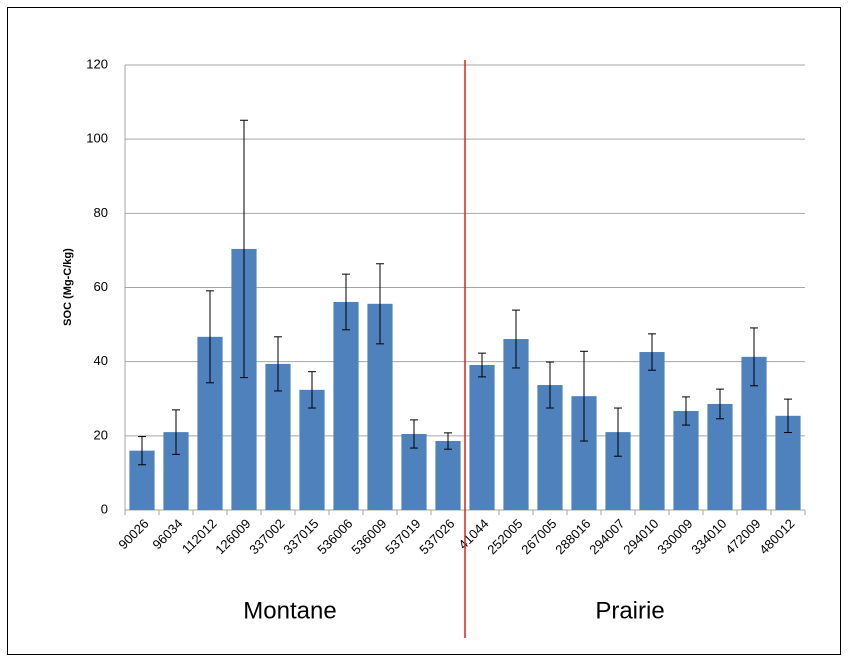 The height and width of the screenshot is (656, 848). I want to click on y-tick-label: 80, so click(101, 212).